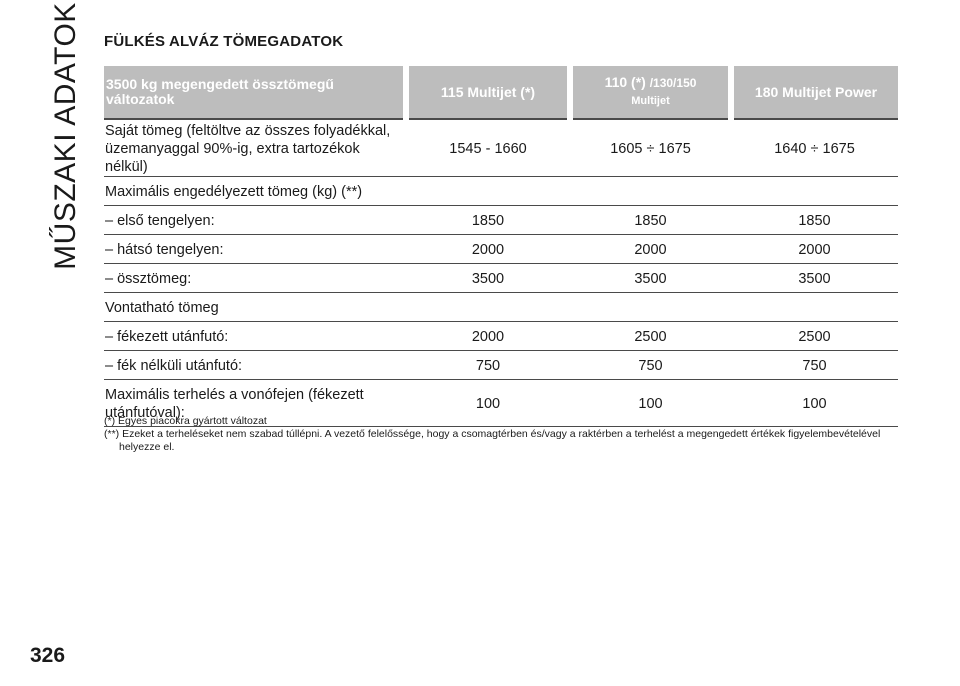 The height and width of the screenshot is (686, 960). Describe the element at coordinates (814, 92) in the screenshot. I see `header-180-multijet-power: 180 Multijet Power` at that location.